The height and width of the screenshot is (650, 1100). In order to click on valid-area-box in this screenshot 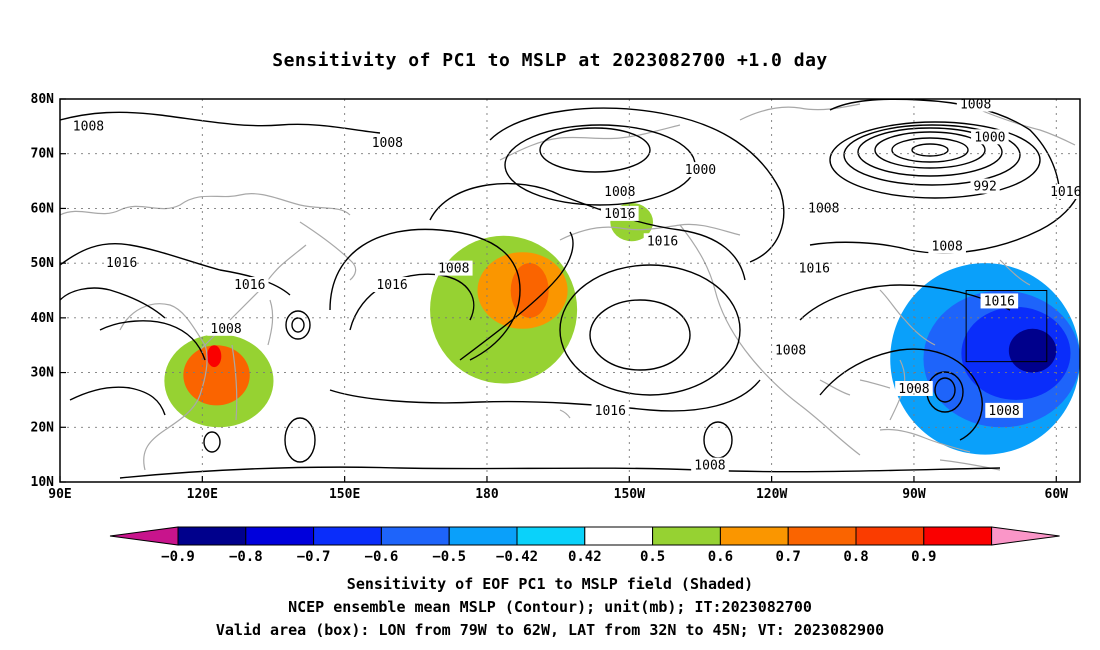, I will do `click(1006, 326)`.